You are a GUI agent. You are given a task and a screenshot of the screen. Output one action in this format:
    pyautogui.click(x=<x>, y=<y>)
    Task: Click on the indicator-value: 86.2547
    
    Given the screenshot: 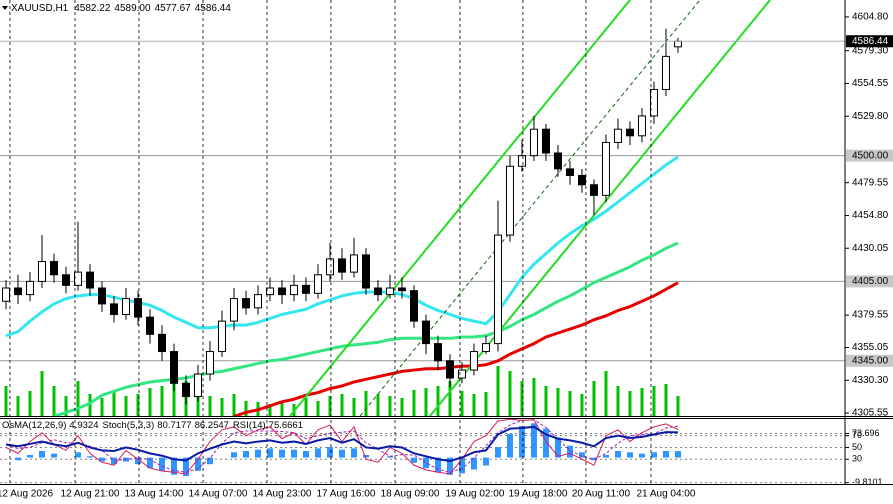 What is the action you would take?
    pyautogui.click(x=212, y=425)
    